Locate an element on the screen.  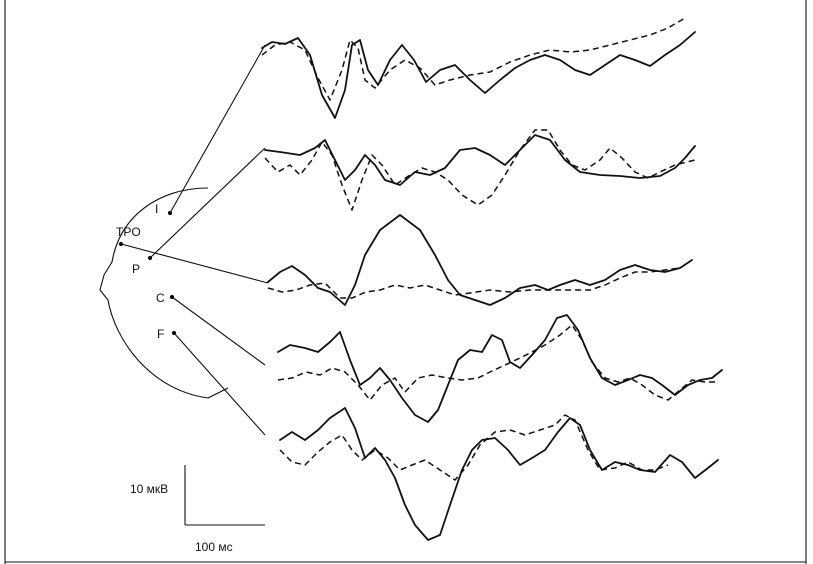
amplitude-label: 10 мкВ is located at coordinates (149, 489).